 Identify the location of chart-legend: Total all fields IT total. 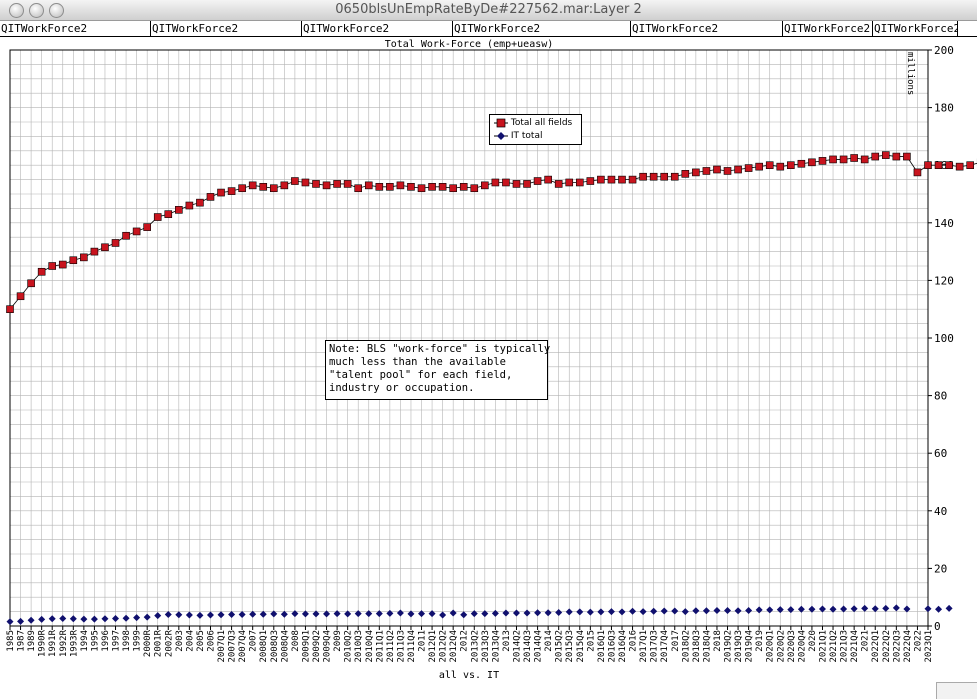
(535, 129).